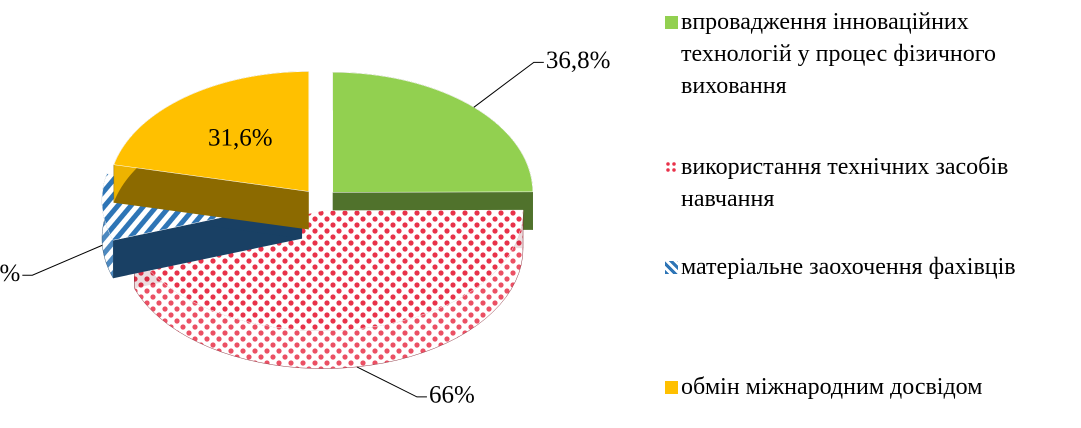 The image size is (1081, 428). I want to click on legend-item: матеріальне заохочення фахівців, so click(870, 267).